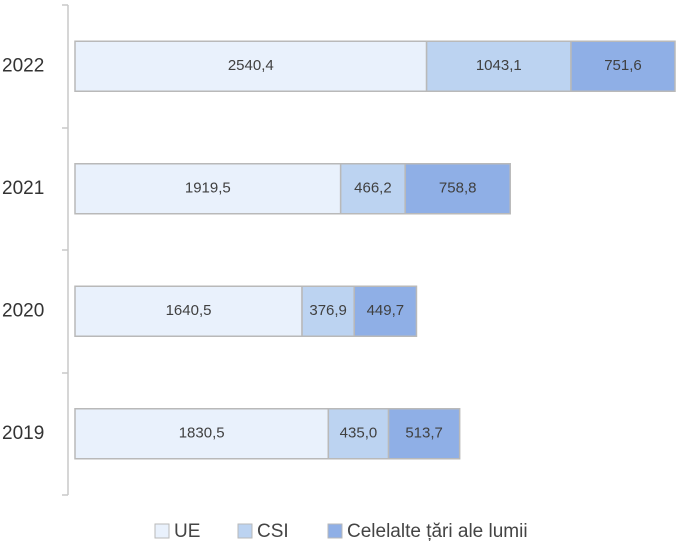 The width and height of the screenshot is (696, 558). I want to click on value-label: 435,0, so click(359, 433).